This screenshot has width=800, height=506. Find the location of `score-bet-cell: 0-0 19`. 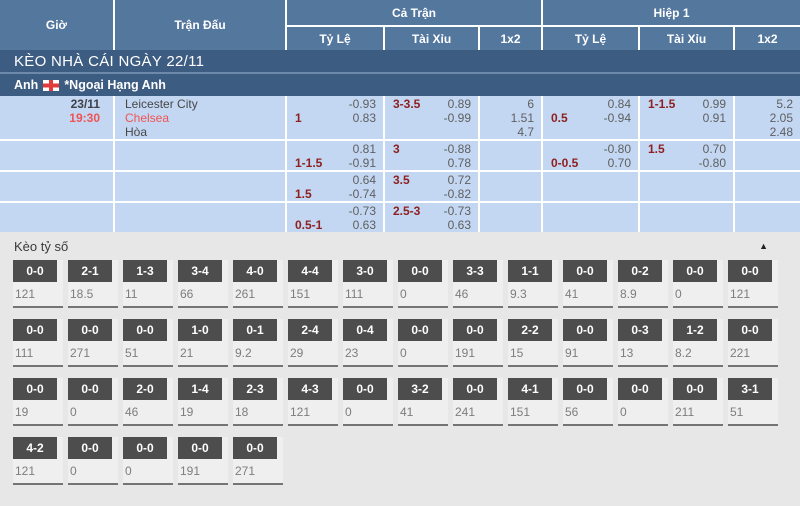

score-bet-cell: 0-0 19 is located at coordinates (38, 402).